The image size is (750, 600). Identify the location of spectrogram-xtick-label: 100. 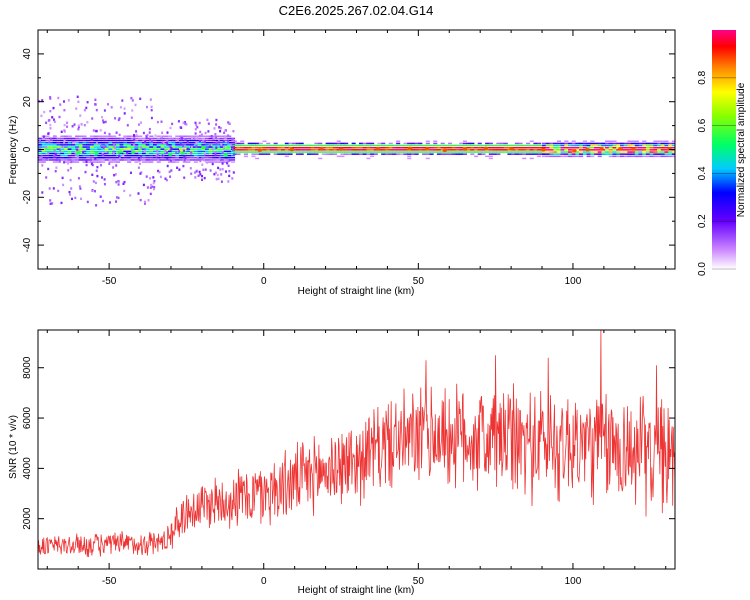
(573, 281).